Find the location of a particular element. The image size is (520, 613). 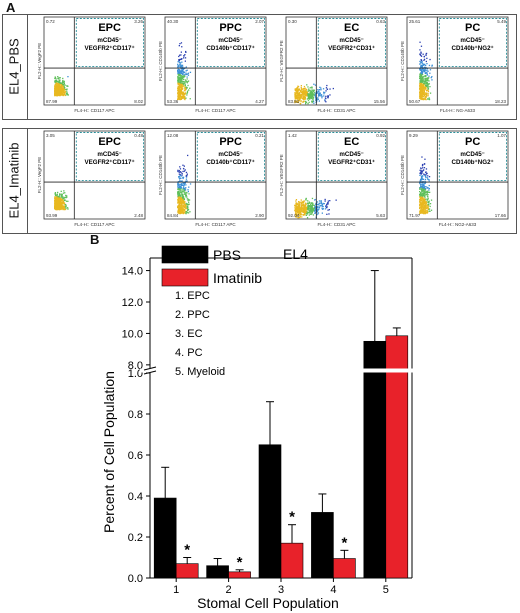

quadrant-ll-value: 92.04 is located at coordinates (294, 215).